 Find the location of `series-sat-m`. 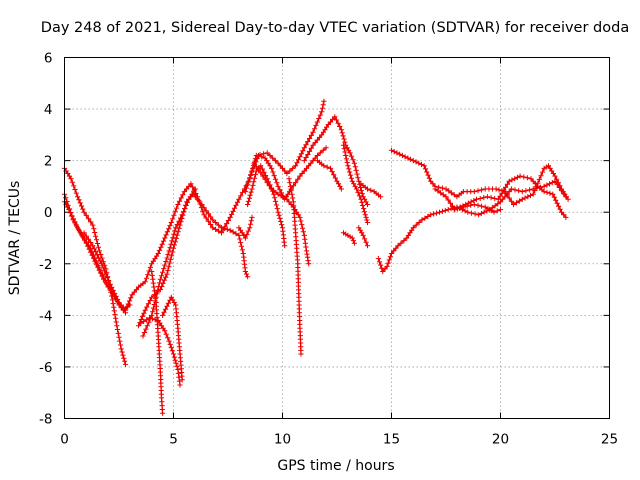

series-sat-m is located at coordinates (281, 213).